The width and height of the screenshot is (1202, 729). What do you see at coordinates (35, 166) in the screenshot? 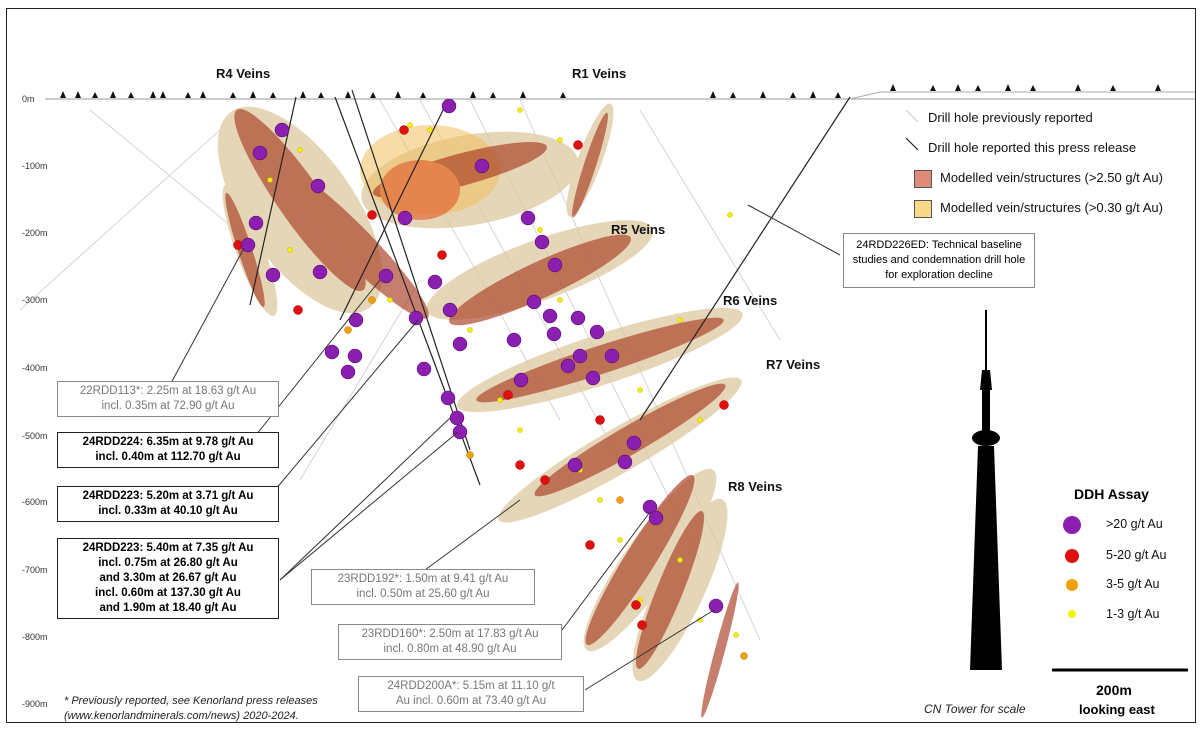
I see `depth-label: -100m` at bounding box center [35, 166].